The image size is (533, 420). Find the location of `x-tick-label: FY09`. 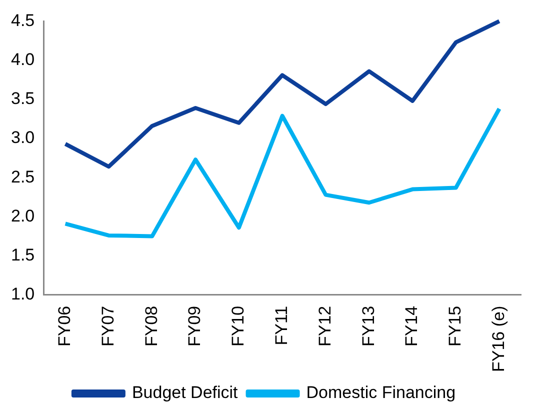

x-tick-label: FY09 is located at coordinates (194, 326).